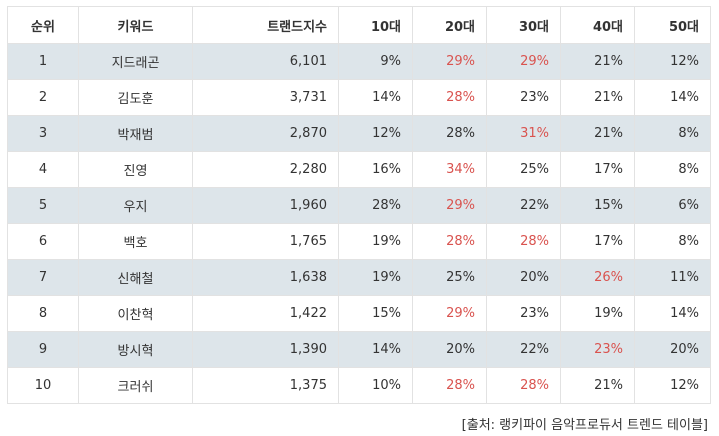  I want to click on cell-rank: 9, so click(43, 349).